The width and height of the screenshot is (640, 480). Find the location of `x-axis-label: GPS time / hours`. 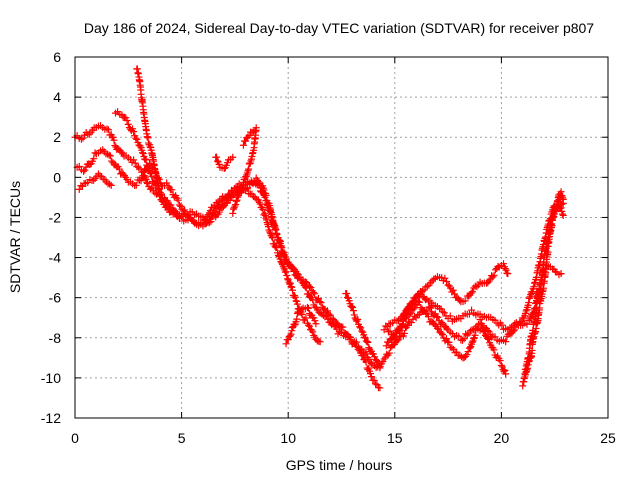

x-axis-label: GPS time / hours is located at coordinates (339, 465).